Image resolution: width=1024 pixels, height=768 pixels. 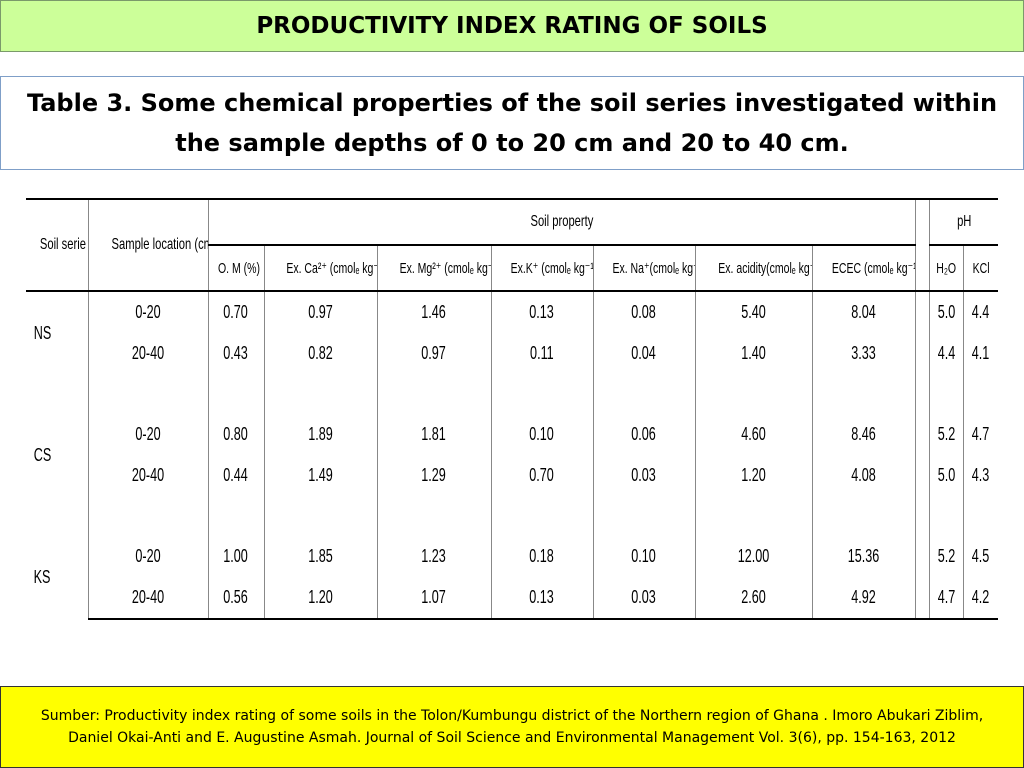 What do you see at coordinates (946, 598) in the screenshot?
I see `cell-ph-h2o: 4.7` at bounding box center [946, 598].